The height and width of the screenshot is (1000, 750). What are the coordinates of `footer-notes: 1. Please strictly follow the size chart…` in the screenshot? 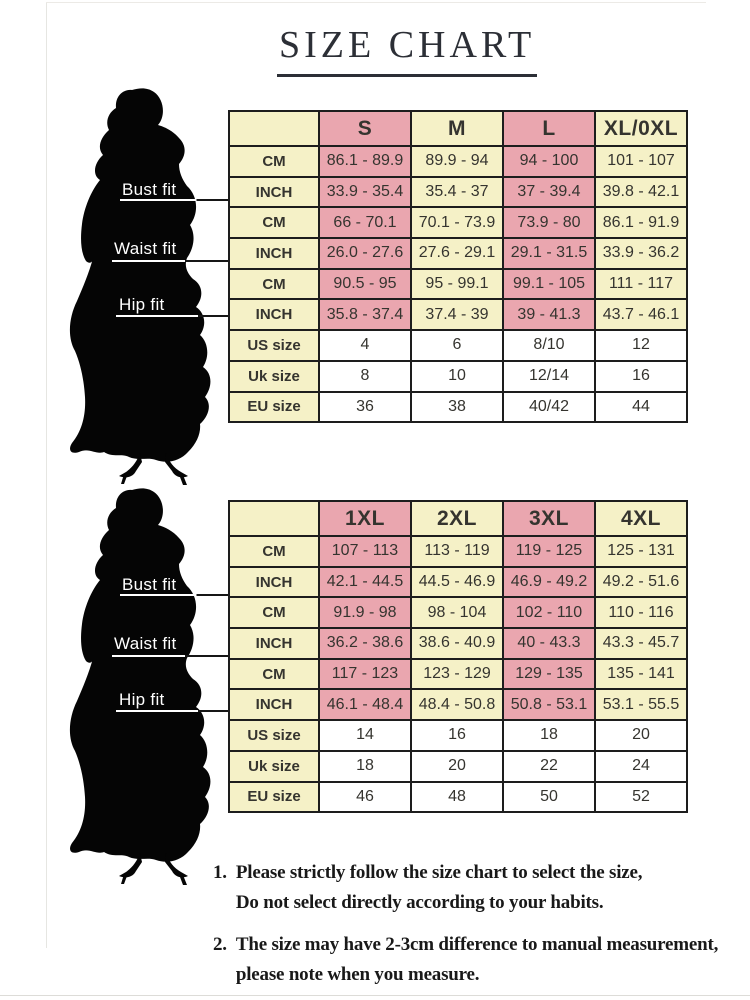 It's located at (478, 929).